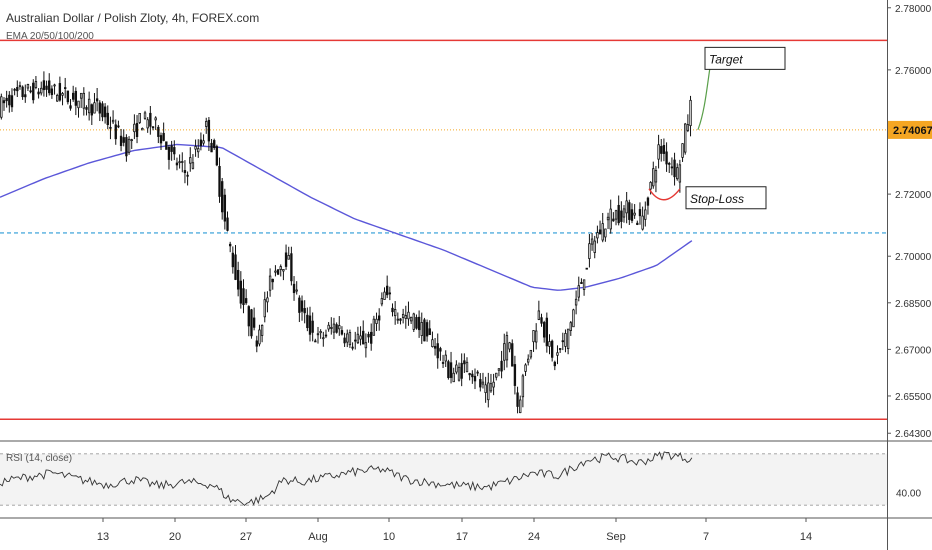 The width and height of the screenshot is (932, 550). What do you see at coordinates (912, 131) in the screenshot?
I see `y-tick-label: 2.74067` at bounding box center [912, 131].